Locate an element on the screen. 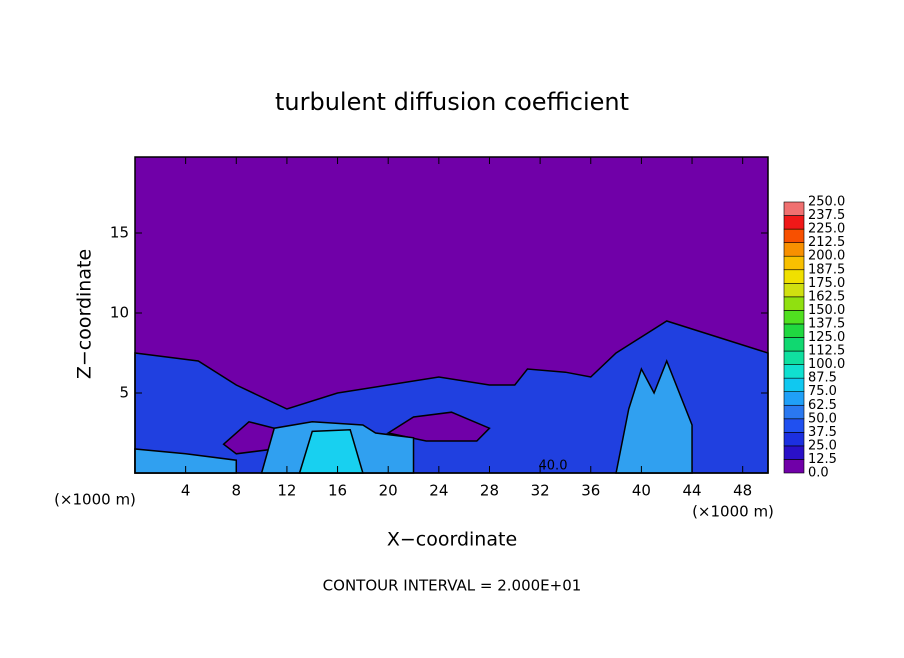 This screenshot has width=904, height=658. y-tick-label: 15 is located at coordinates (119, 233).